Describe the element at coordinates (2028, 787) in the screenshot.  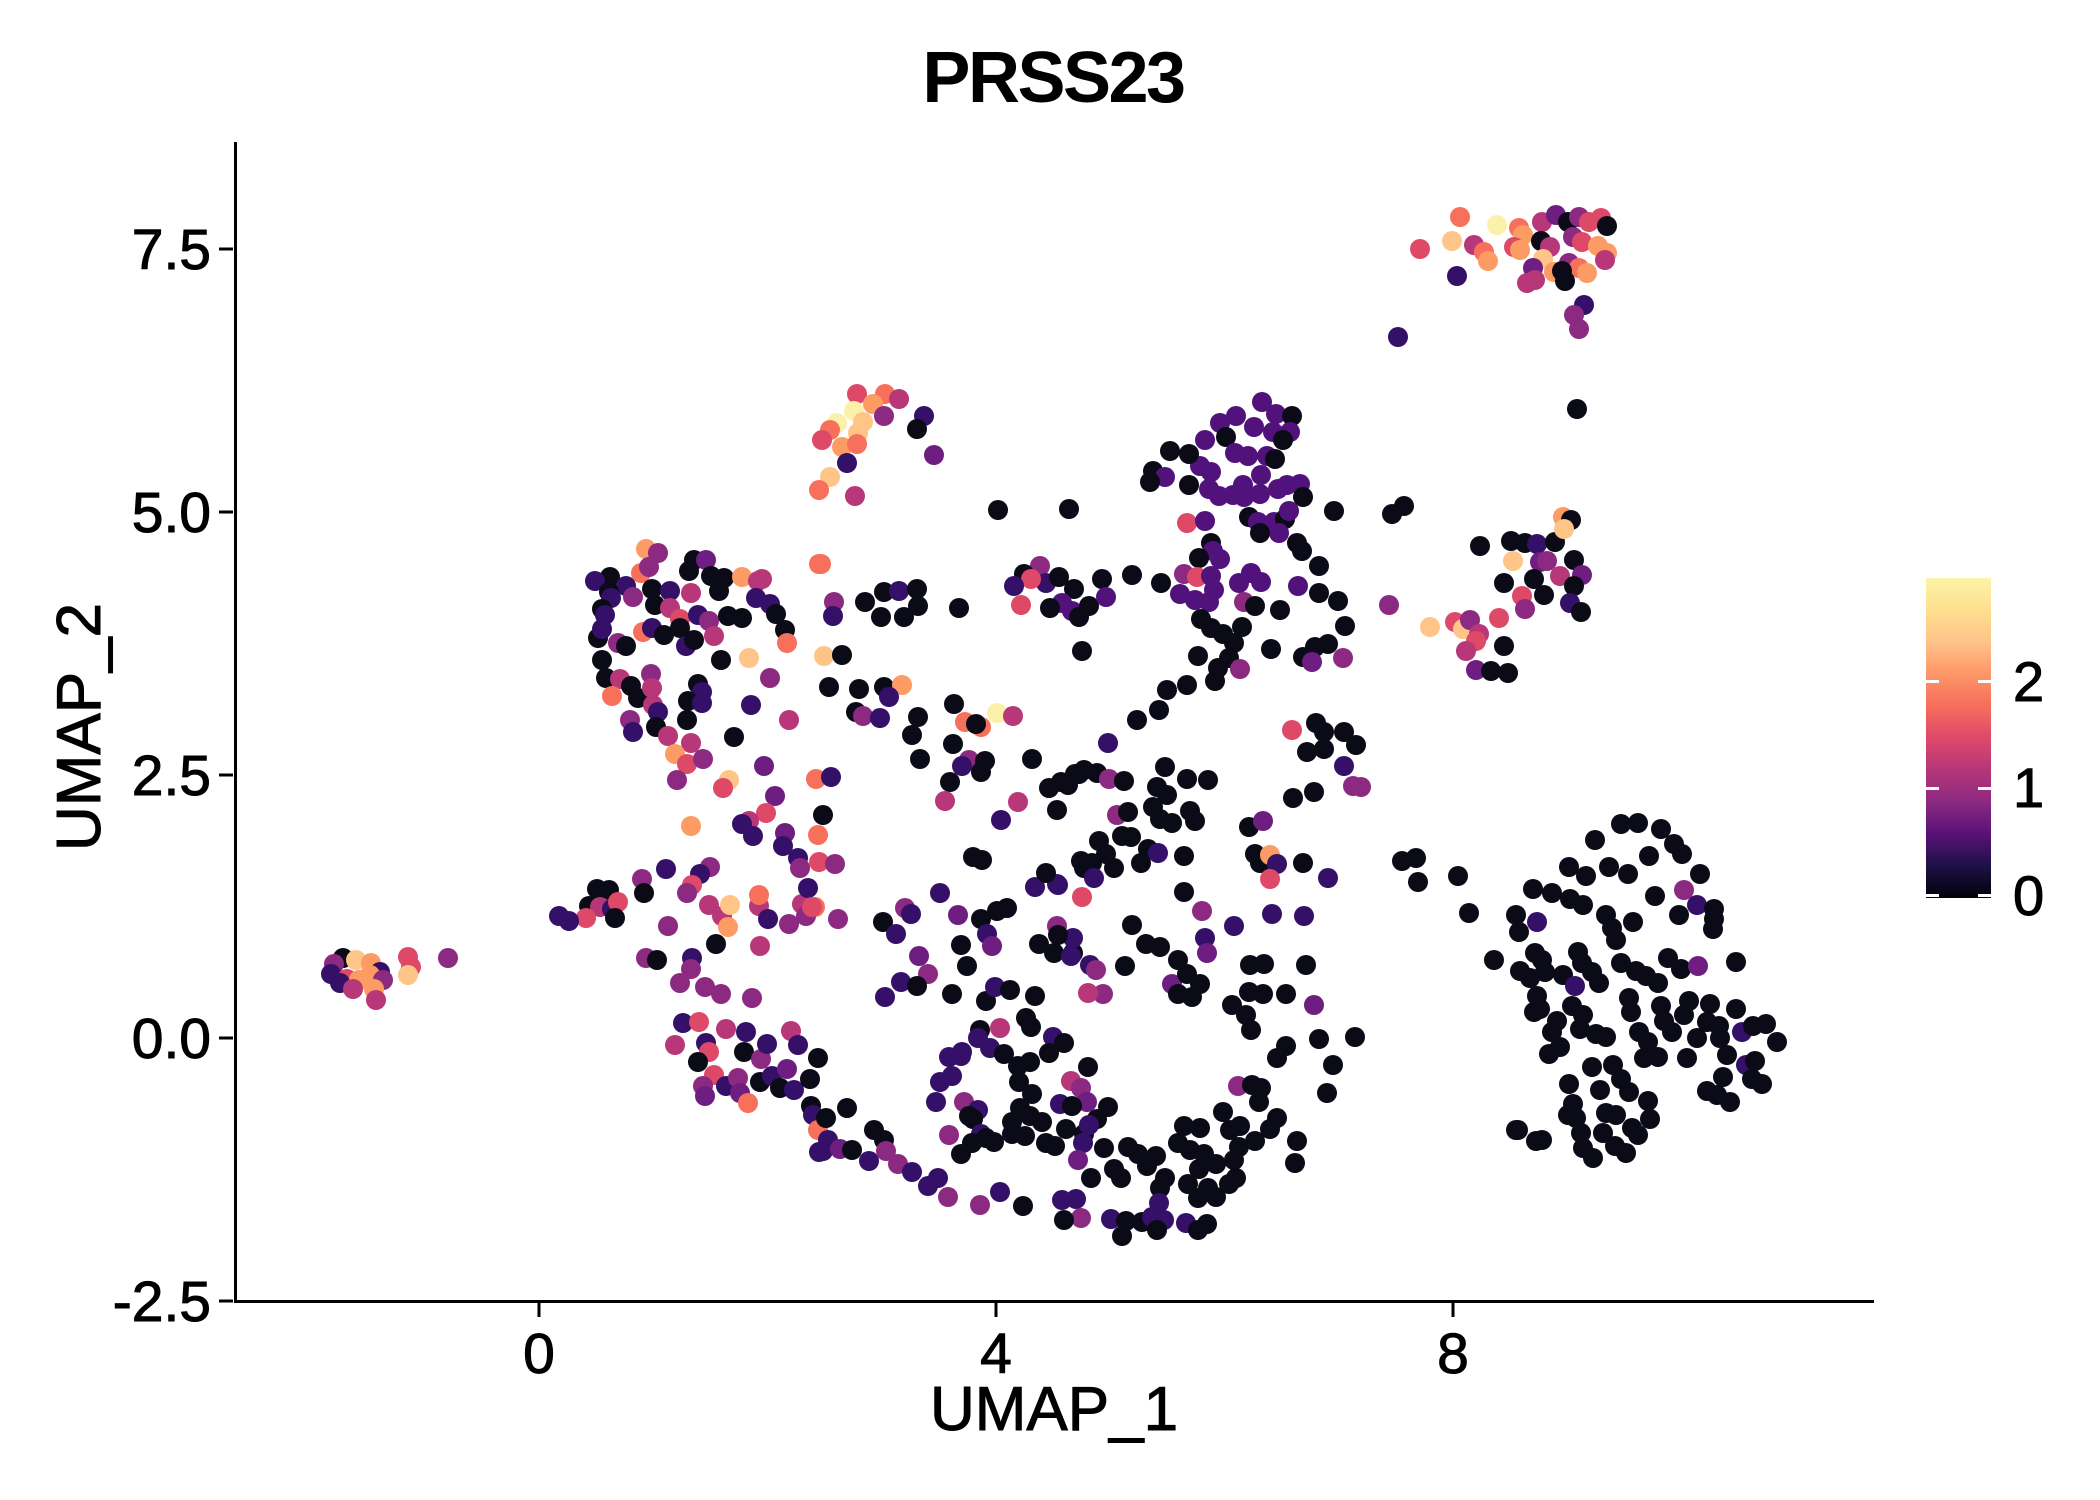
I see `svg-text: 1` at that location.